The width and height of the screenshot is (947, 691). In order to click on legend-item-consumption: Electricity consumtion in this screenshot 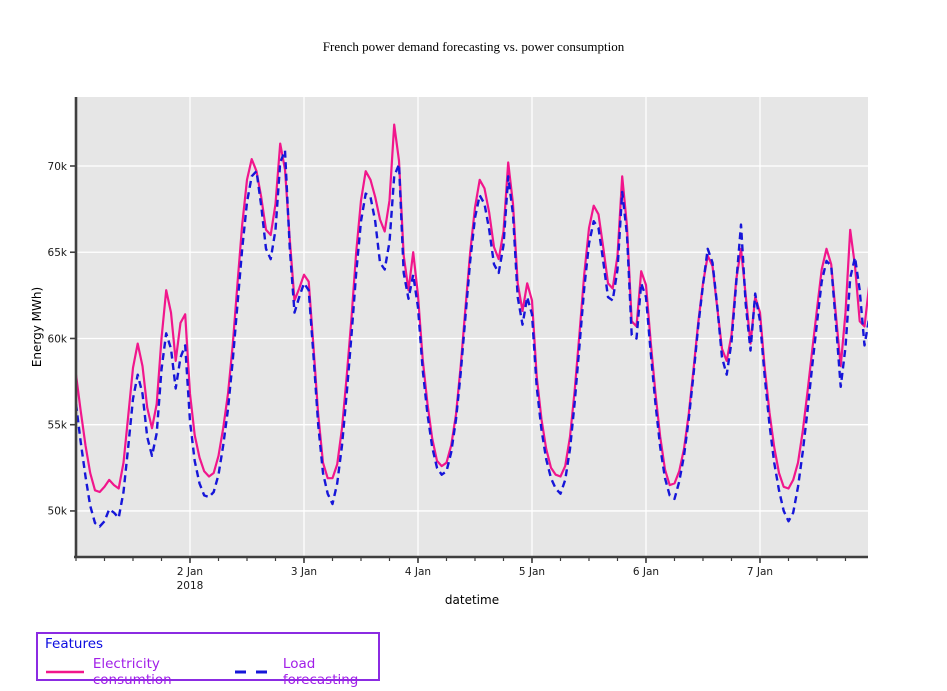, I will do `click(127, 672)`.